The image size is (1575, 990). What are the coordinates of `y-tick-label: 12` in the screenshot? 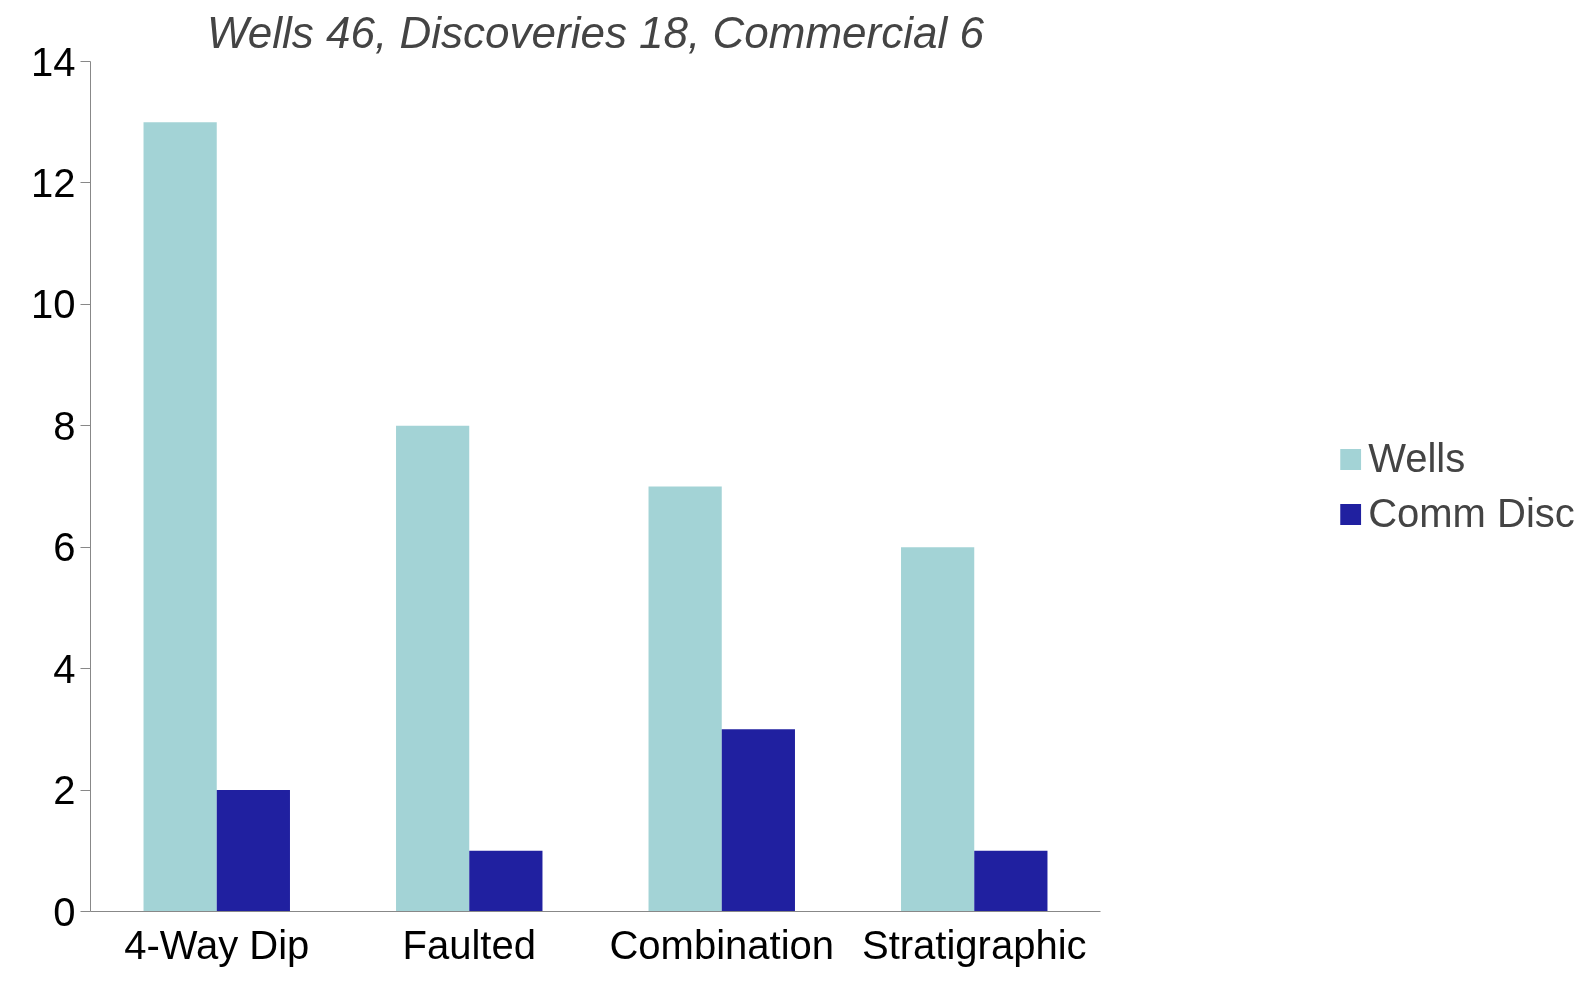 It's located at (53, 182).